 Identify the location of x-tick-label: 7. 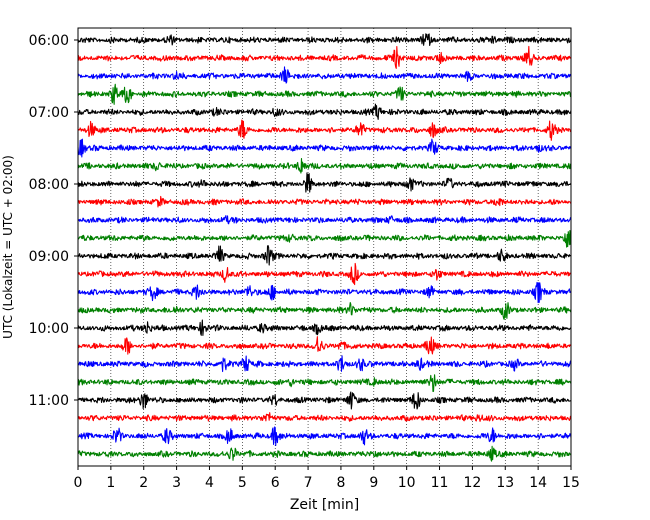
(308, 483).